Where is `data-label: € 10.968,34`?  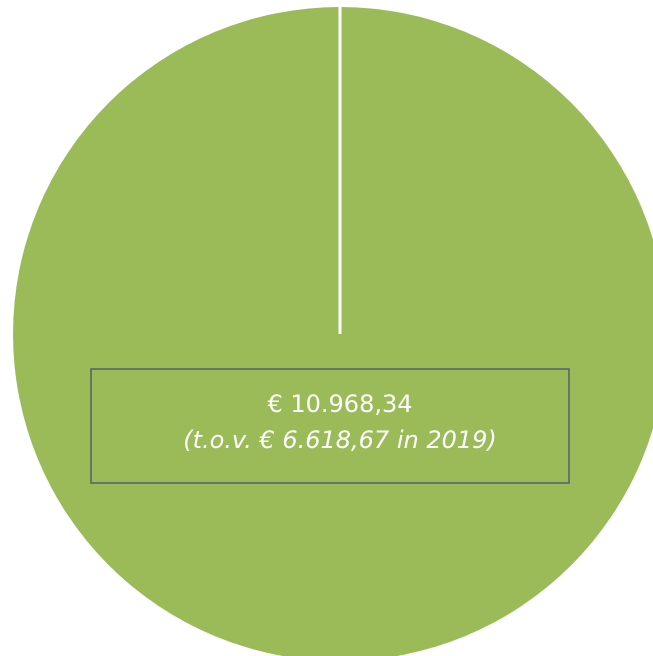 data-label: € 10.968,34 is located at coordinates (339, 404).